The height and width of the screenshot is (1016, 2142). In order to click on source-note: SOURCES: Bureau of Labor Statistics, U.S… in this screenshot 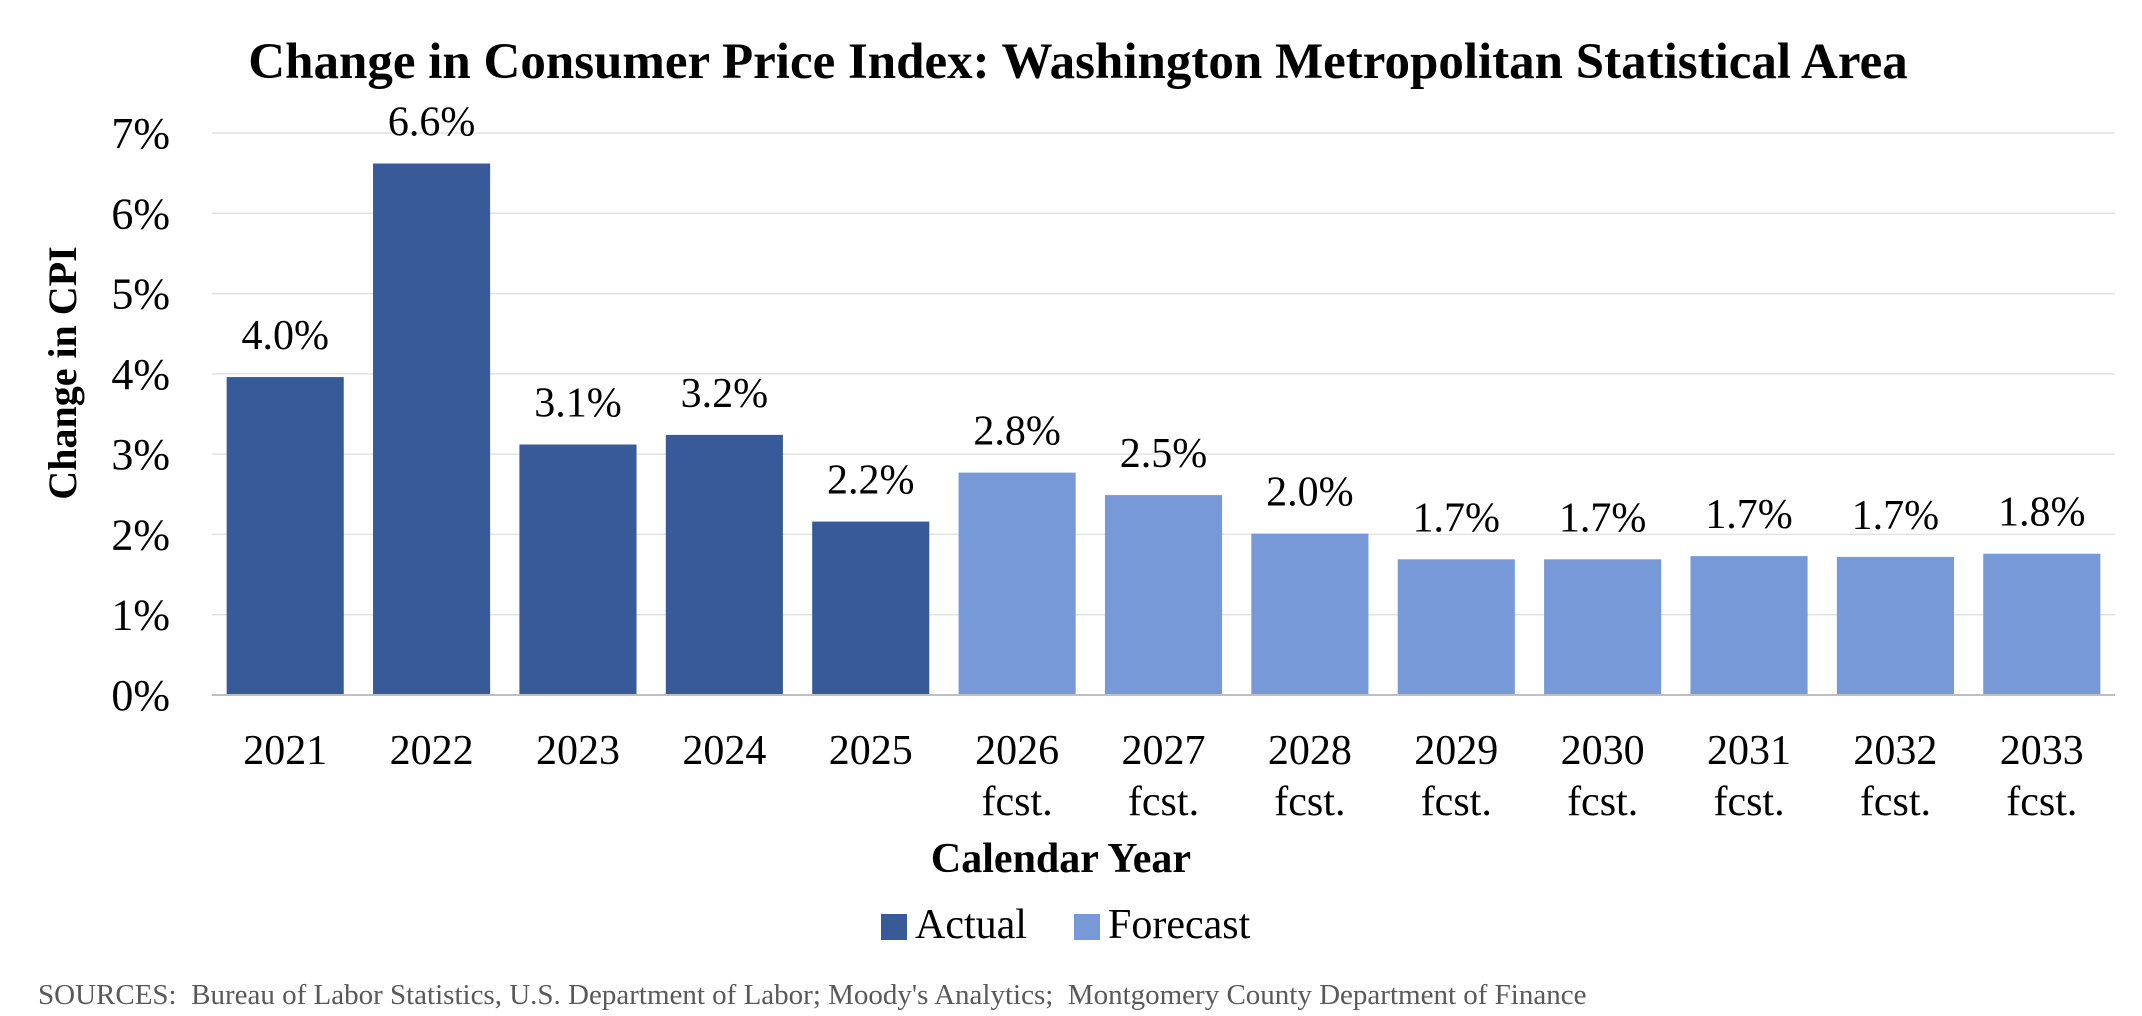, I will do `click(812, 995)`.